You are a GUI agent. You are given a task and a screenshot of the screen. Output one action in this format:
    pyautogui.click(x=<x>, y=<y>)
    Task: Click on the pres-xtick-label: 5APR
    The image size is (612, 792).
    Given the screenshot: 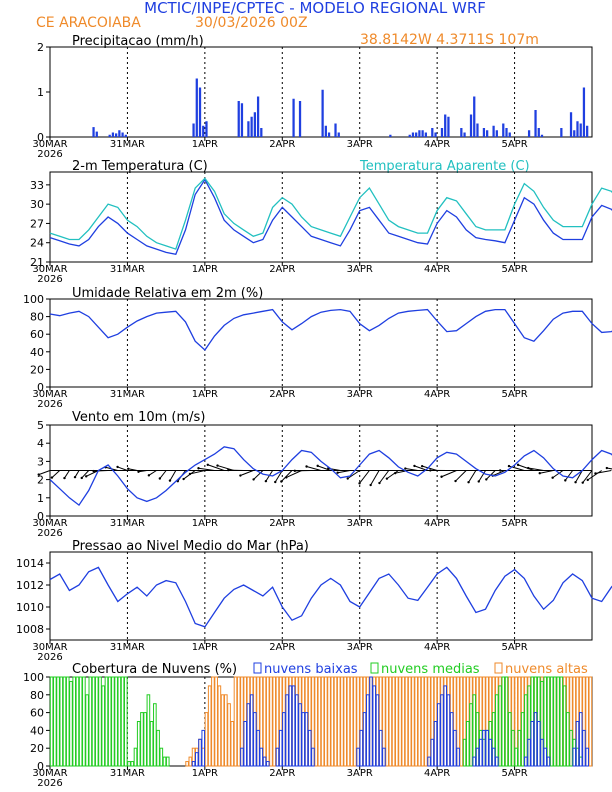 What is the action you would take?
    pyautogui.click(x=514, y=647)
    